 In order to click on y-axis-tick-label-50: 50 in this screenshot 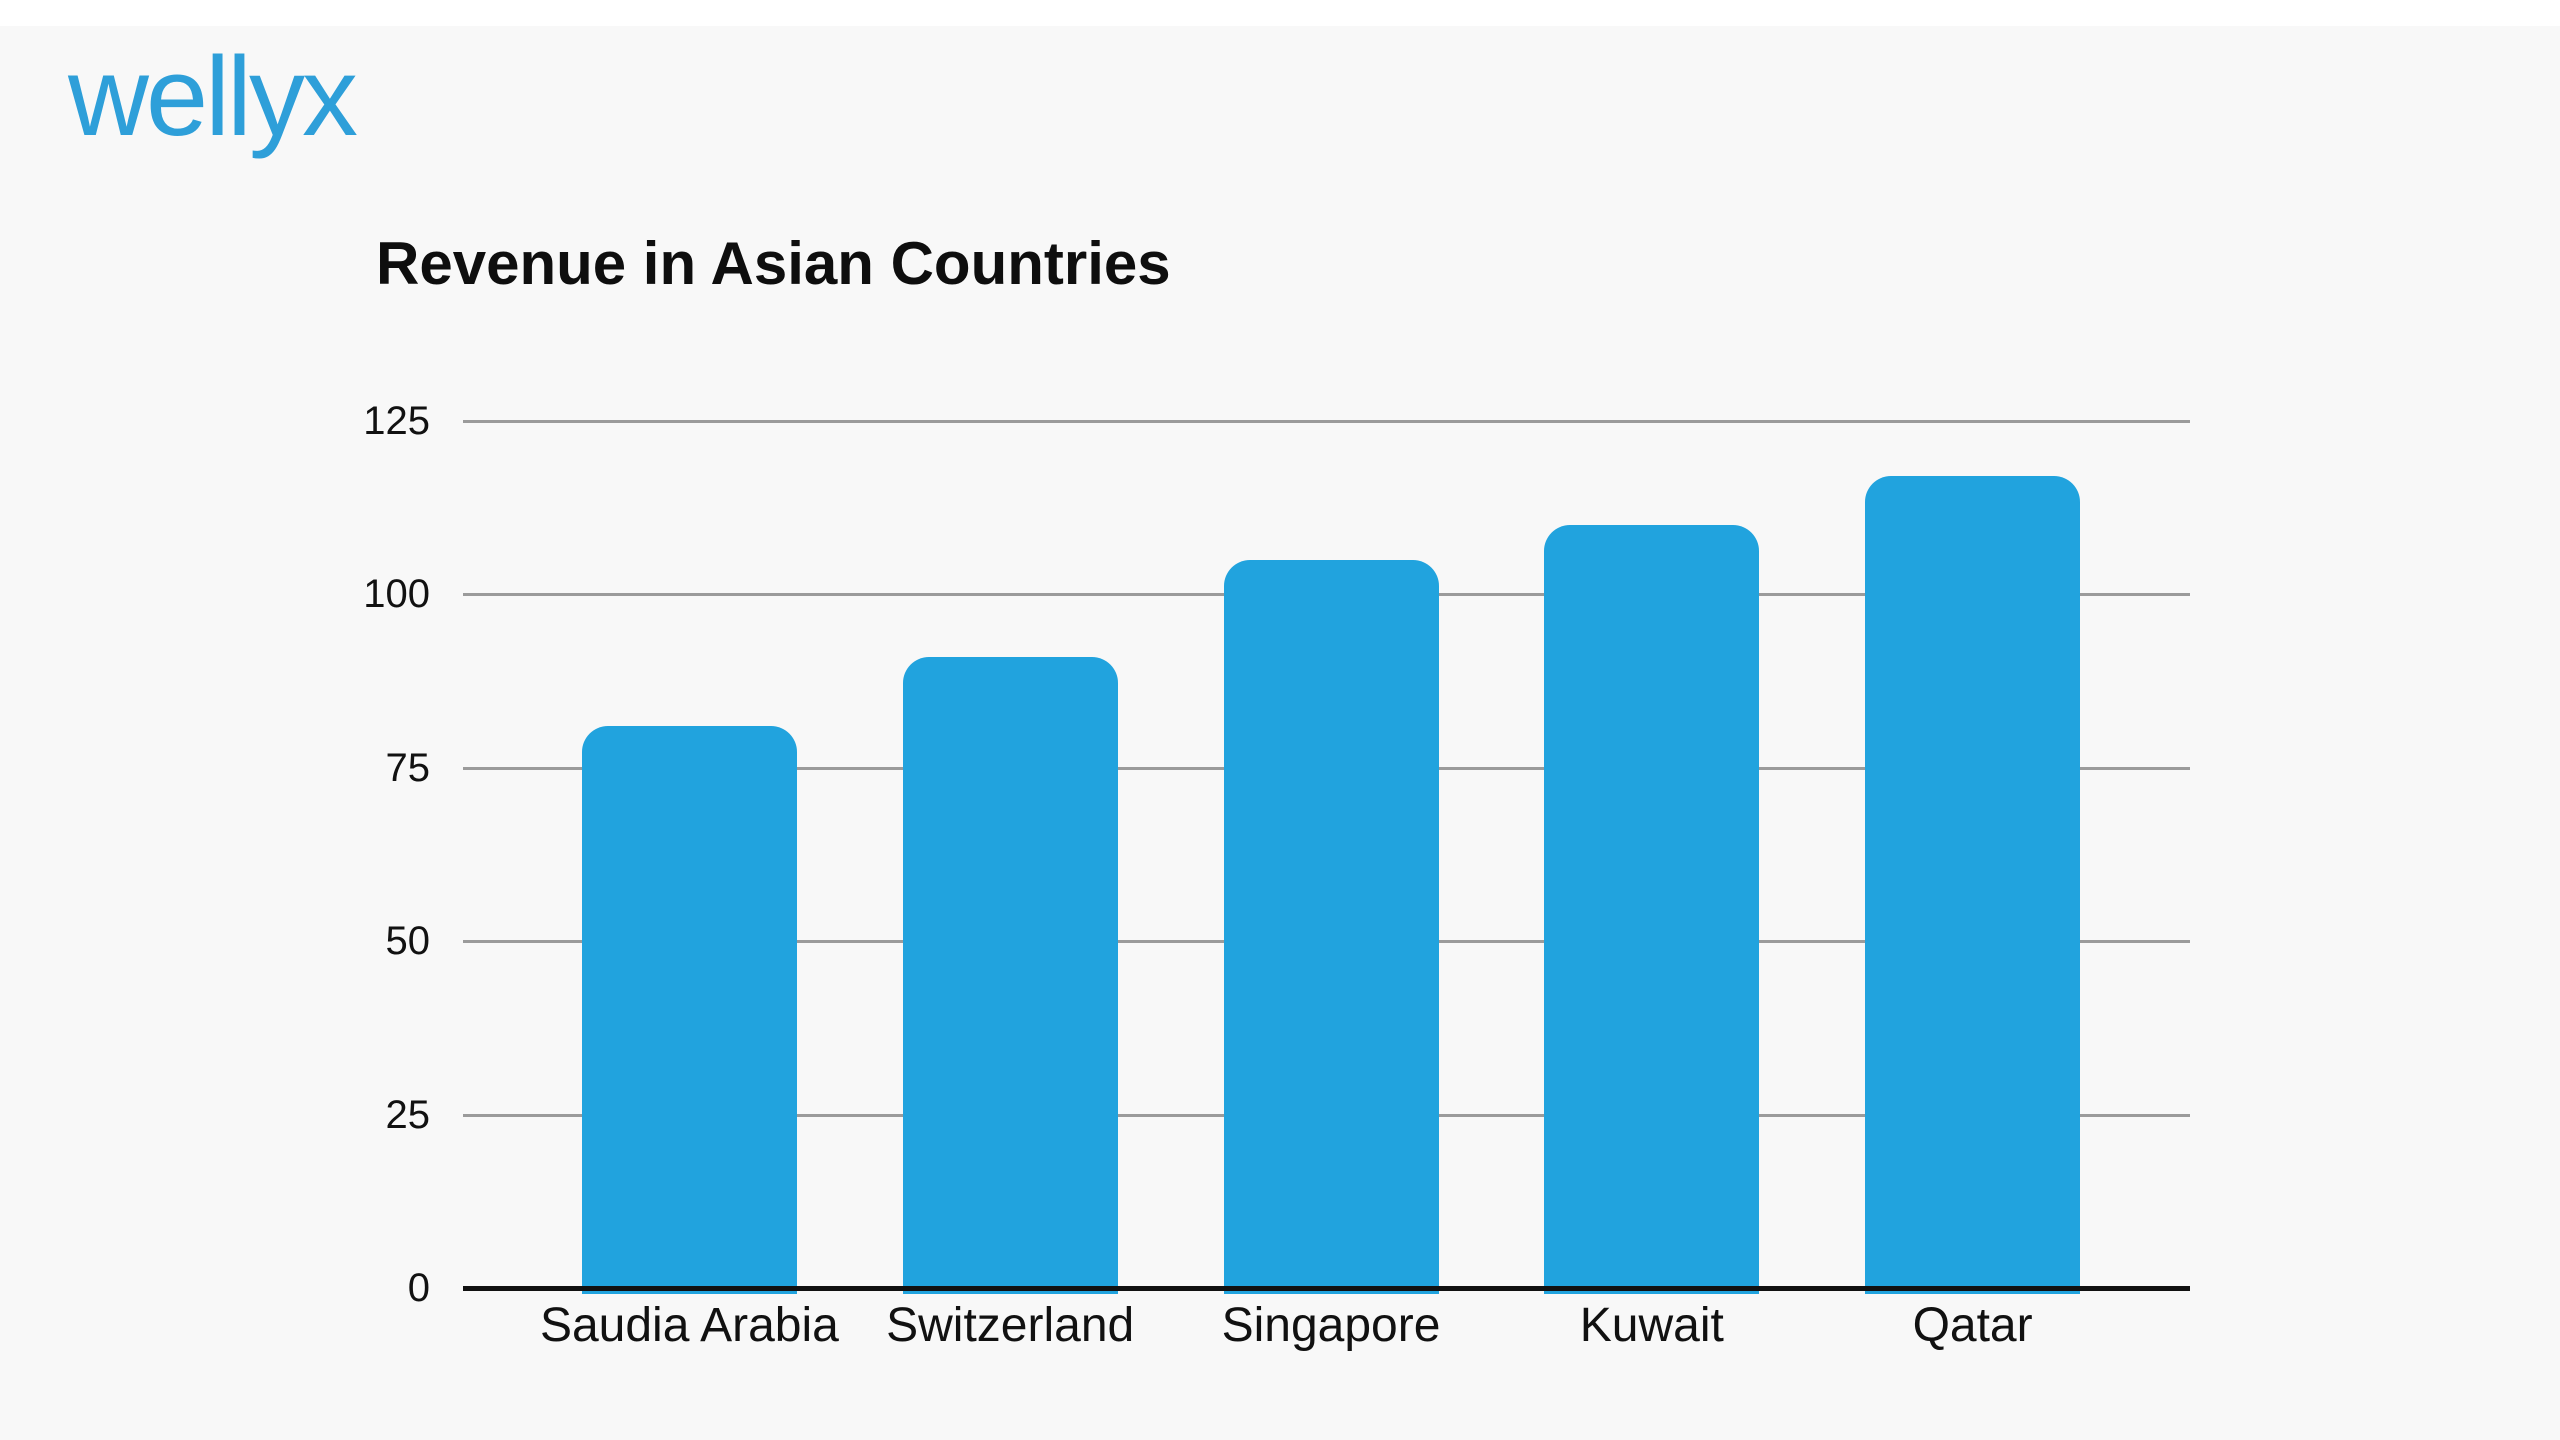, I will do `click(408, 941)`.